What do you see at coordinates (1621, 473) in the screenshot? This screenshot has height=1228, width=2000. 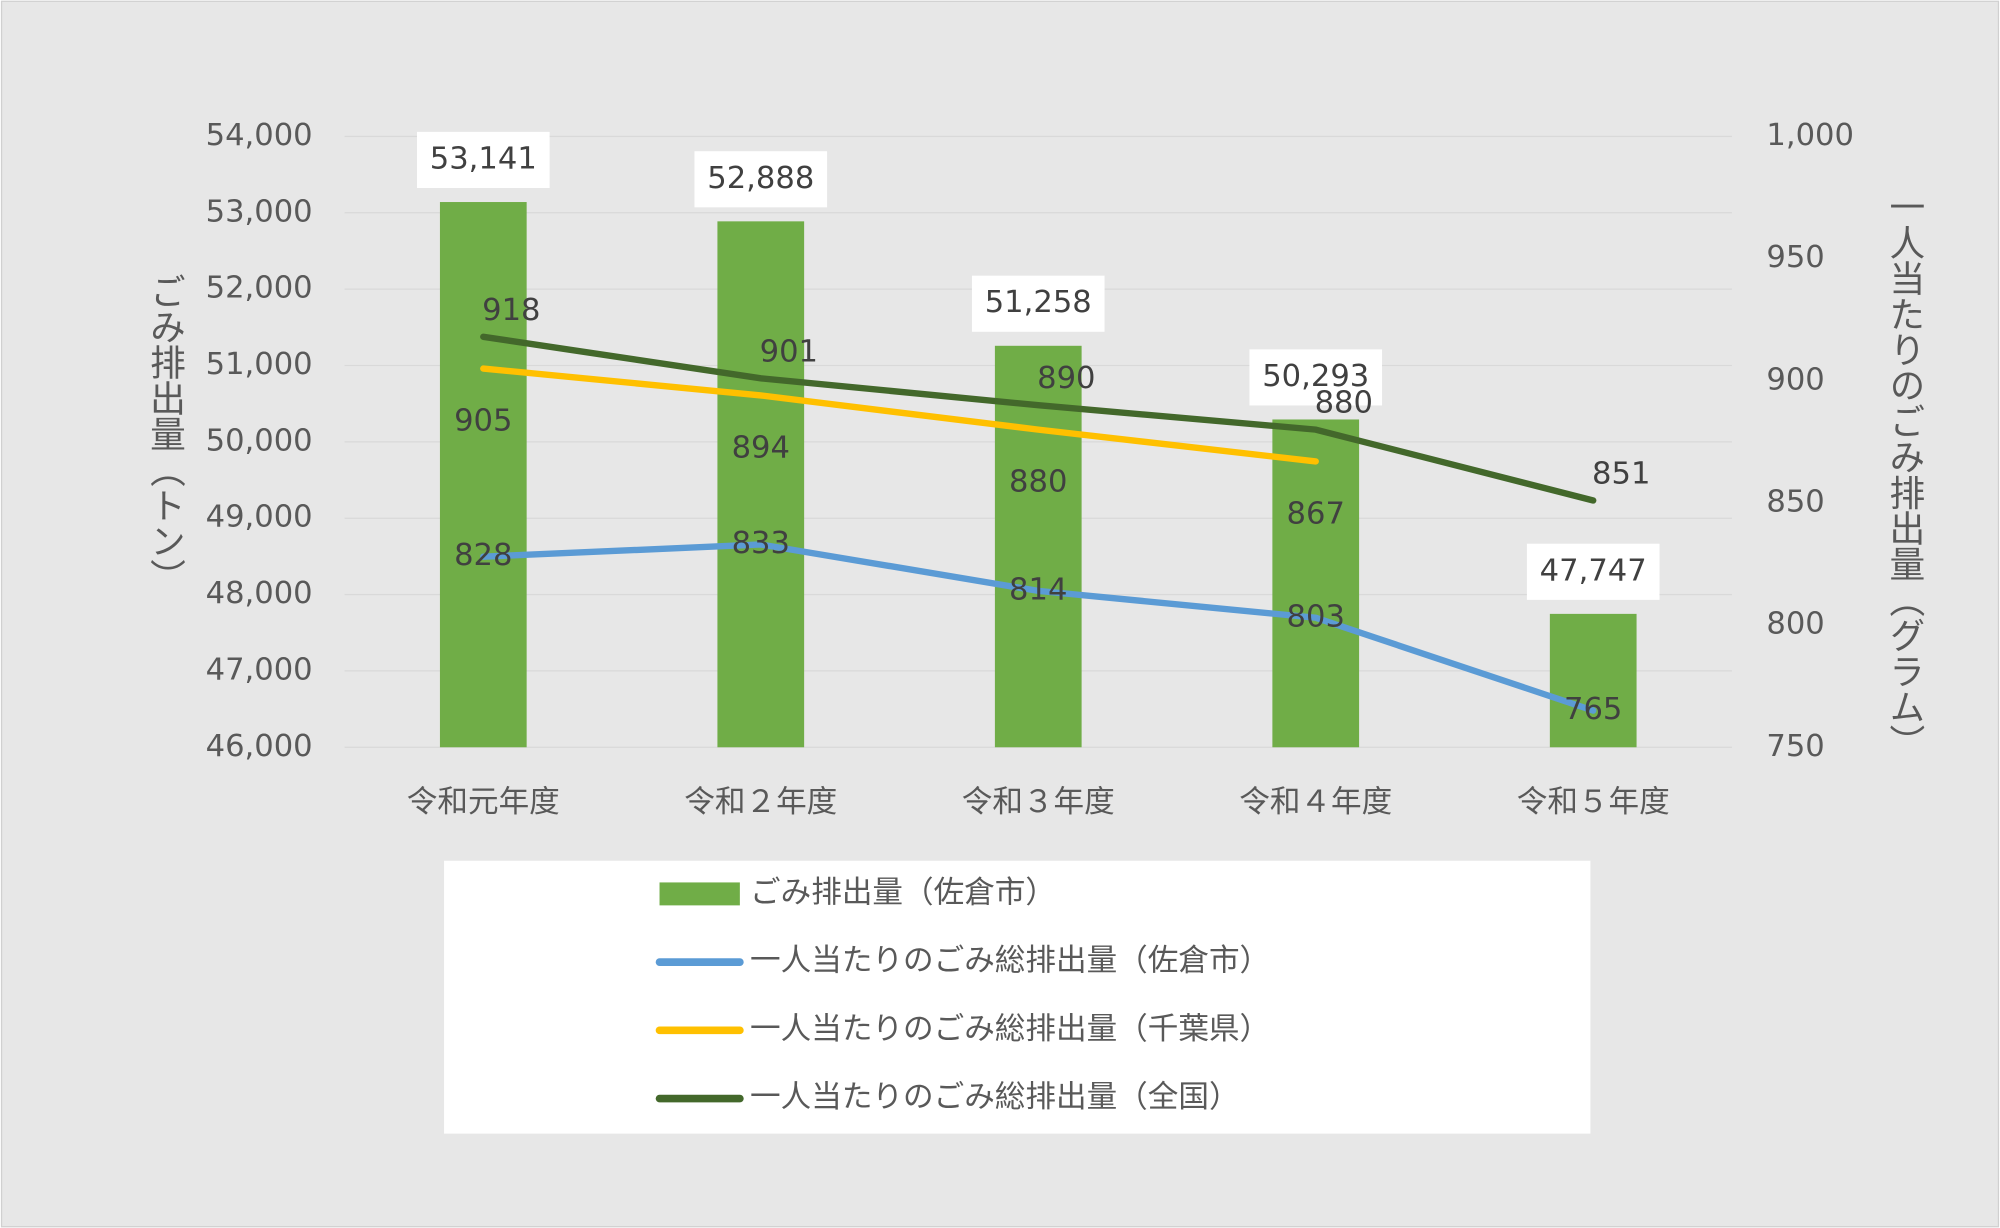 I see `data-label: 851` at bounding box center [1621, 473].